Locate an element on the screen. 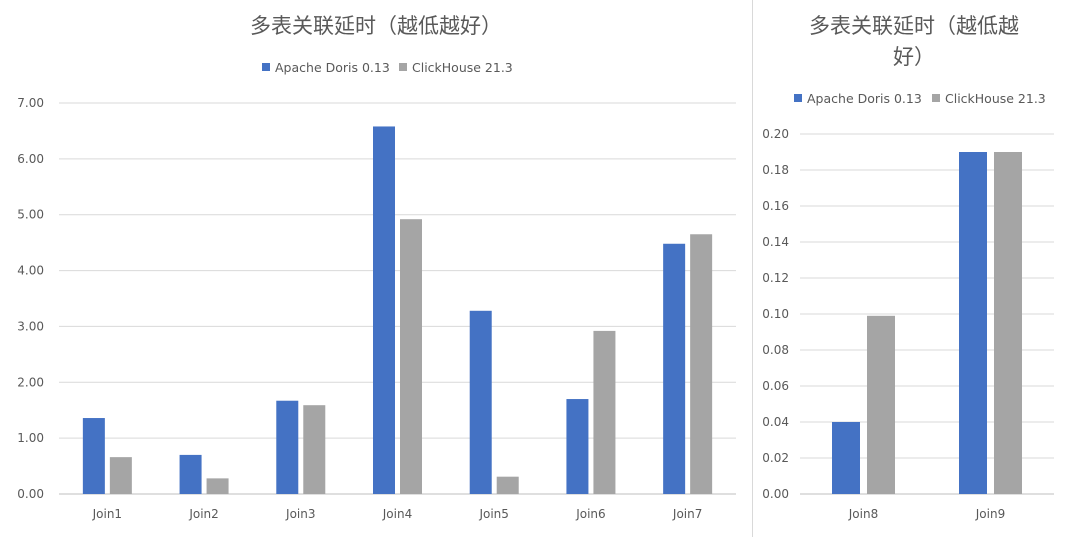 This screenshot has width=1080, height=537. bar-join8-doris is located at coordinates (846, 458).